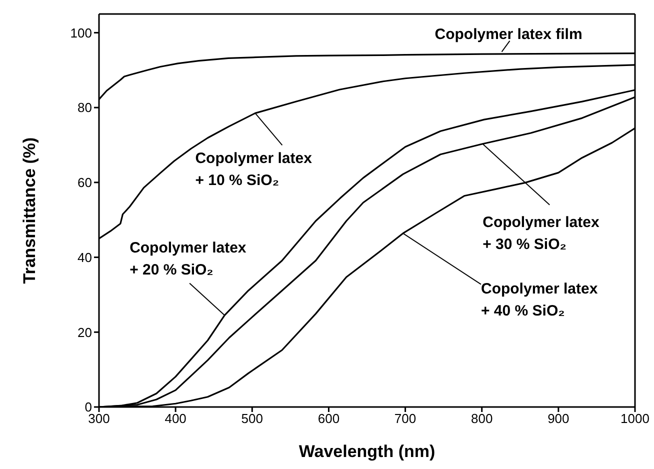 Image resolution: width=654 pixels, height=469 pixels. I want to click on y-tick-label: 40, so click(85, 257).